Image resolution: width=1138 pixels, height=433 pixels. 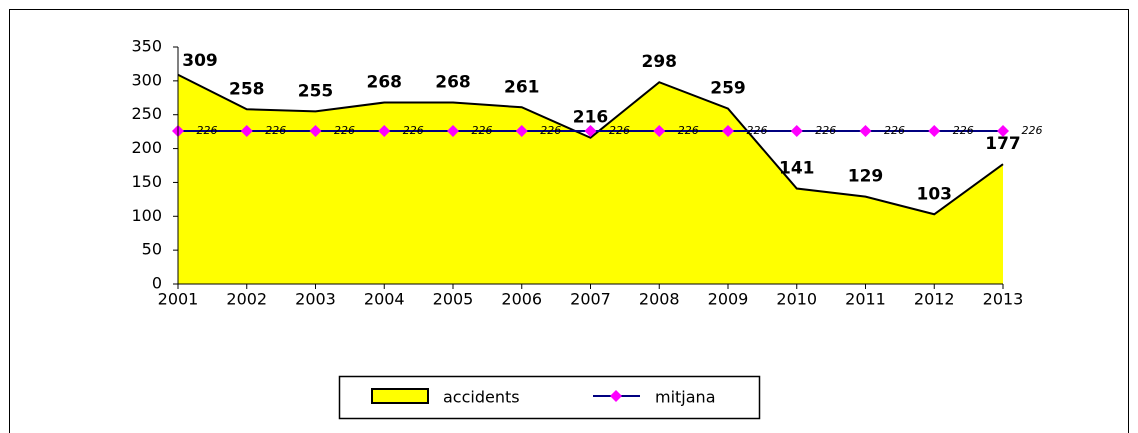 I want to click on x-tick-label: 2009, so click(x=728, y=299).